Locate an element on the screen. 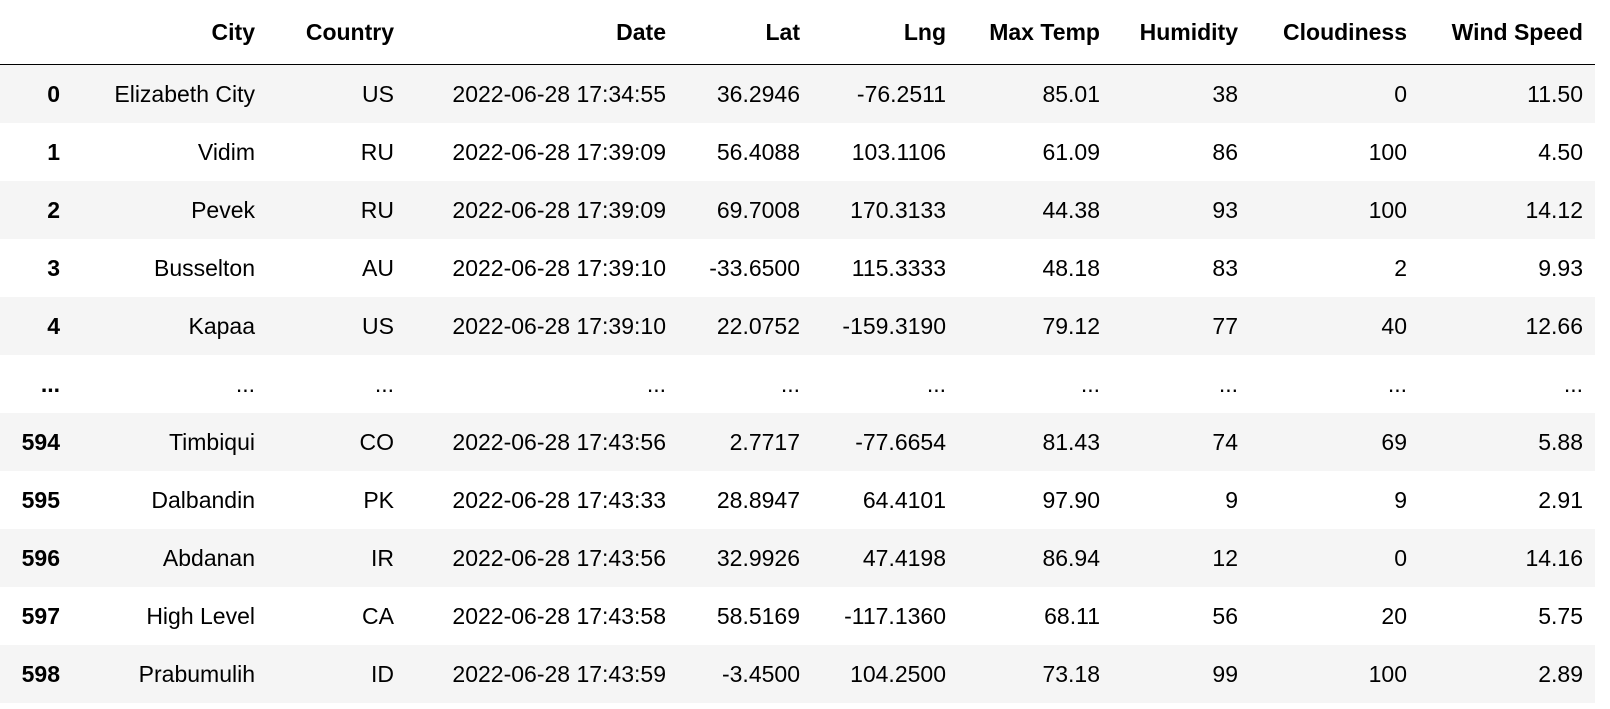 The width and height of the screenshot is (1610, 709). cell-city: Abdanan is located at coordinates (208, 557).